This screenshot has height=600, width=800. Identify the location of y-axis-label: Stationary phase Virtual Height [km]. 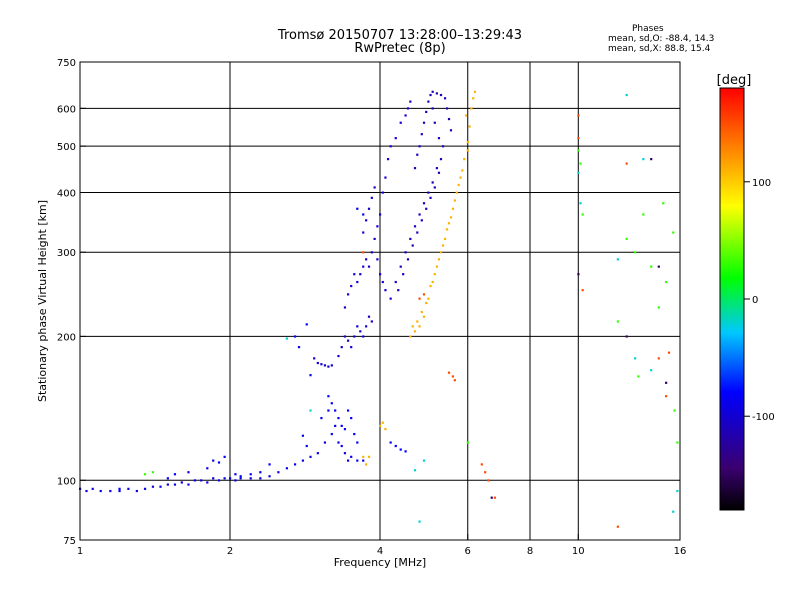
(42, 301).